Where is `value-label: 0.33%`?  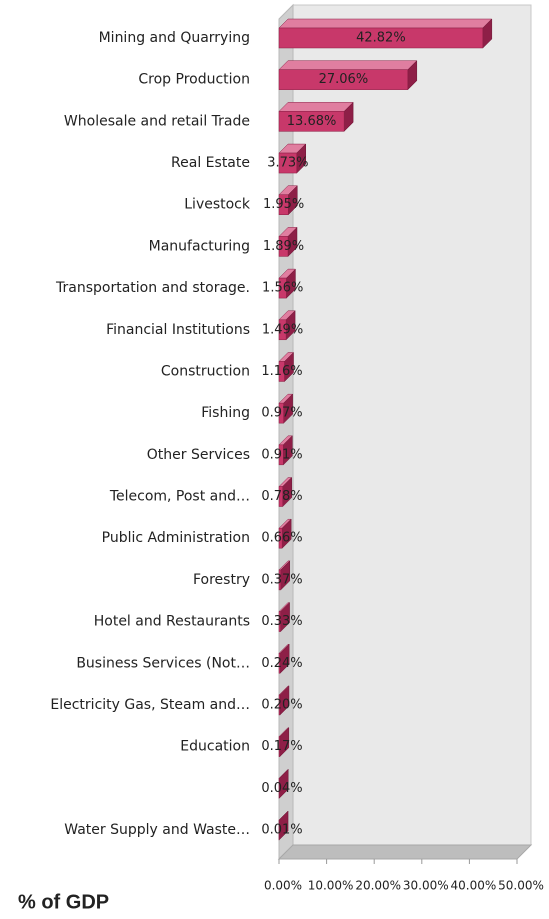 value-label: 0.33% is located at coordinates (281, 621).